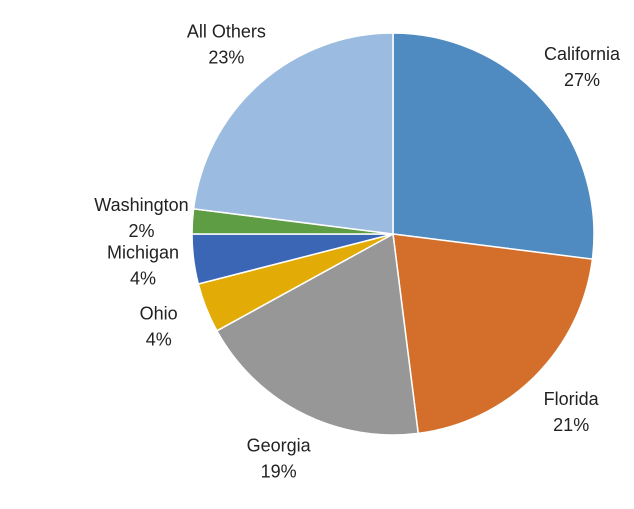 This screenshot has width=634, height=509. What do you see at coordinates (582, 80) in the screenshot?
I see `slice-value-label: 27%` at bounding box center [582, 80].